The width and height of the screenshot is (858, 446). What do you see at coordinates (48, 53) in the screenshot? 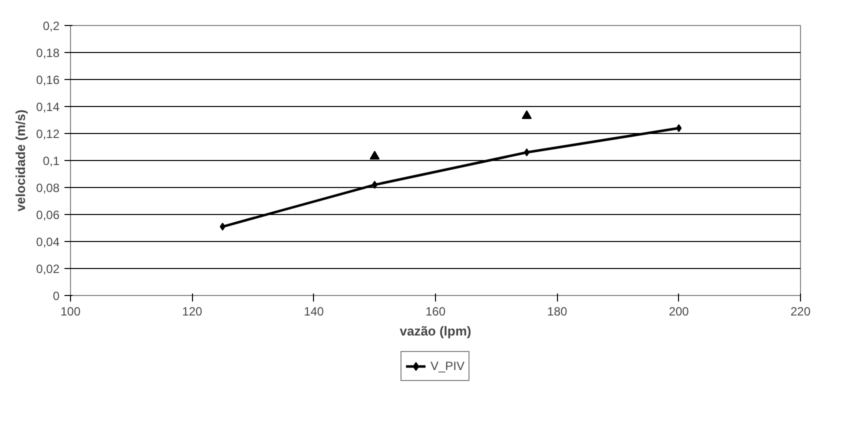
I see `y-tick-label: 0,18` at bounding box center [48, 53].